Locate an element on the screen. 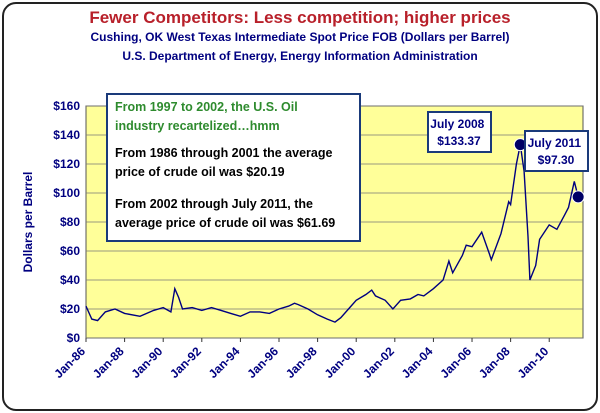 This screenshot has width=600, height=413. svg-text: July 2011 $97.30 is located at coordinates (556, 151).